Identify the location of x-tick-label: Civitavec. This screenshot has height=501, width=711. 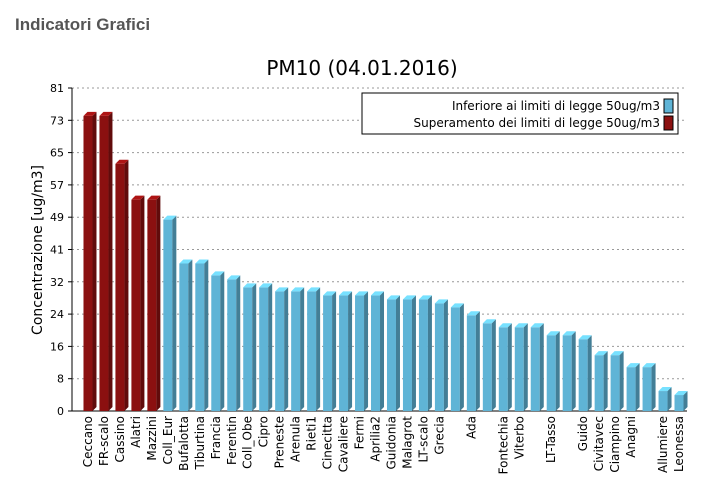
(599, 443).